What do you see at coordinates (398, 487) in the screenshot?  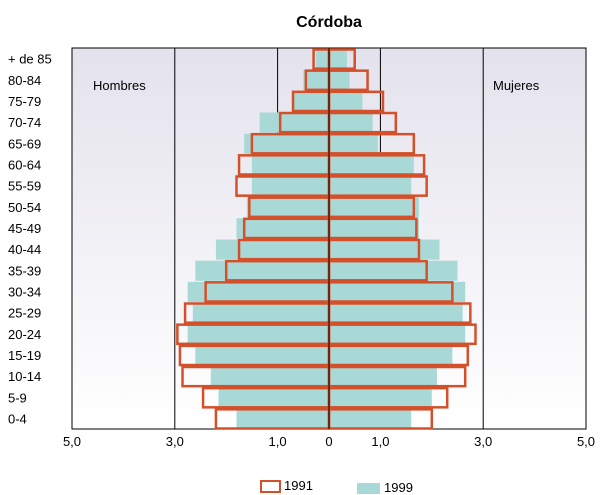 I see `legend-label-1999: 1999` at bounding box center [398, 487].